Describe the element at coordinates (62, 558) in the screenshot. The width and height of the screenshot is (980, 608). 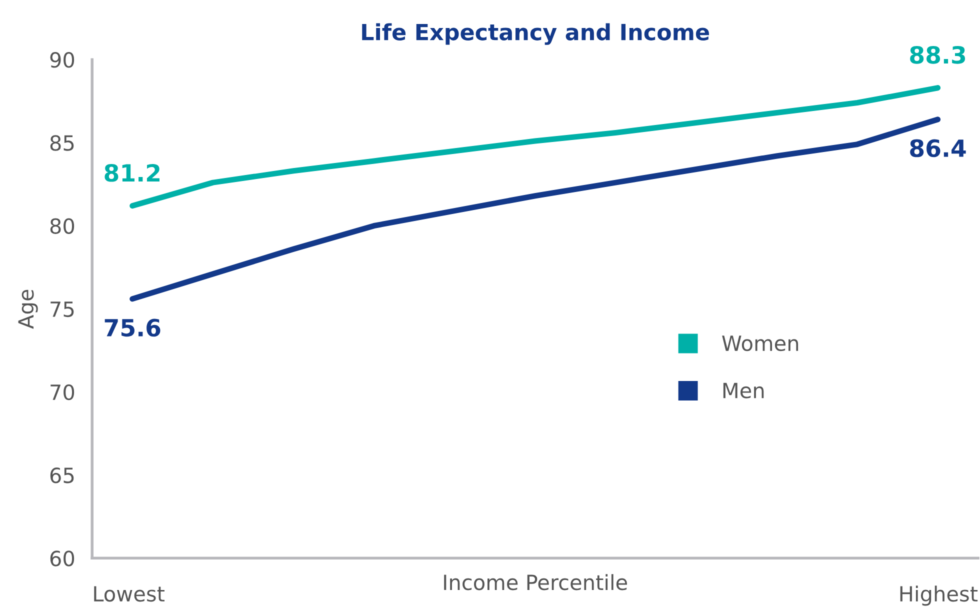
I see `y-tick-label: 60` at that location.